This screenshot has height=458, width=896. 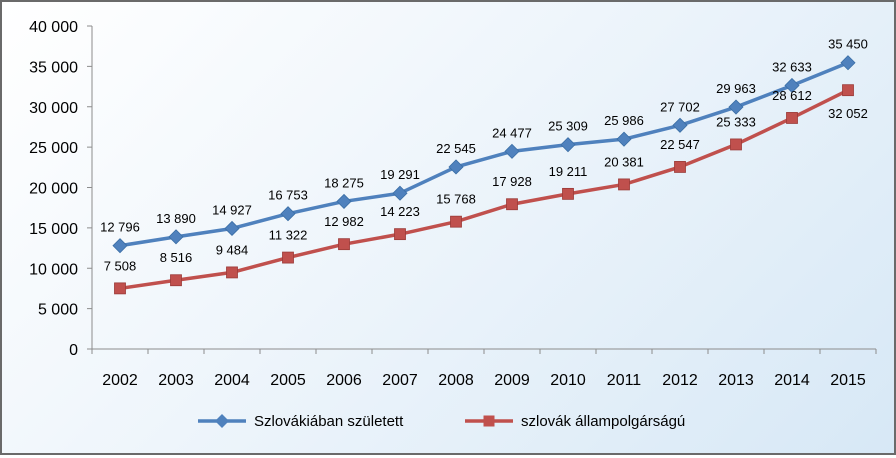 I want to click on x-tick-label: 2008, so click(x=456, y=380).